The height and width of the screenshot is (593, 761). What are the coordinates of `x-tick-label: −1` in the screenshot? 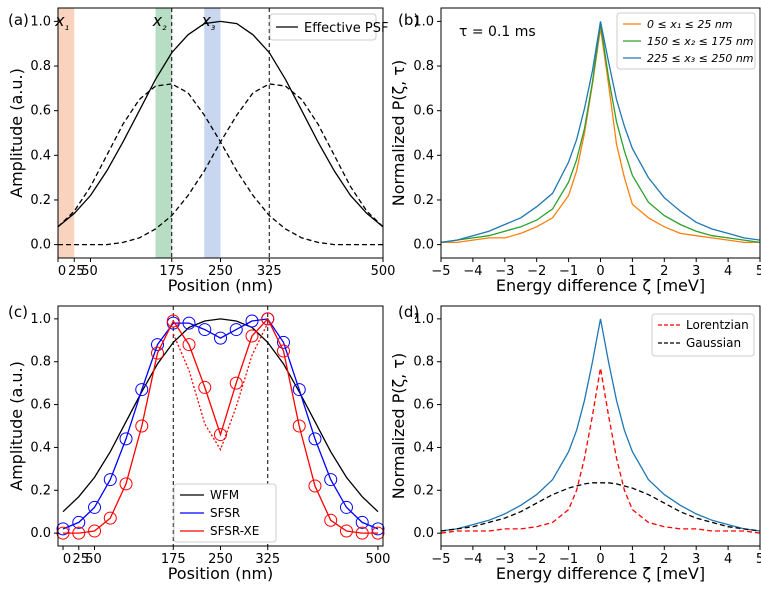 It's located at (568, 271).